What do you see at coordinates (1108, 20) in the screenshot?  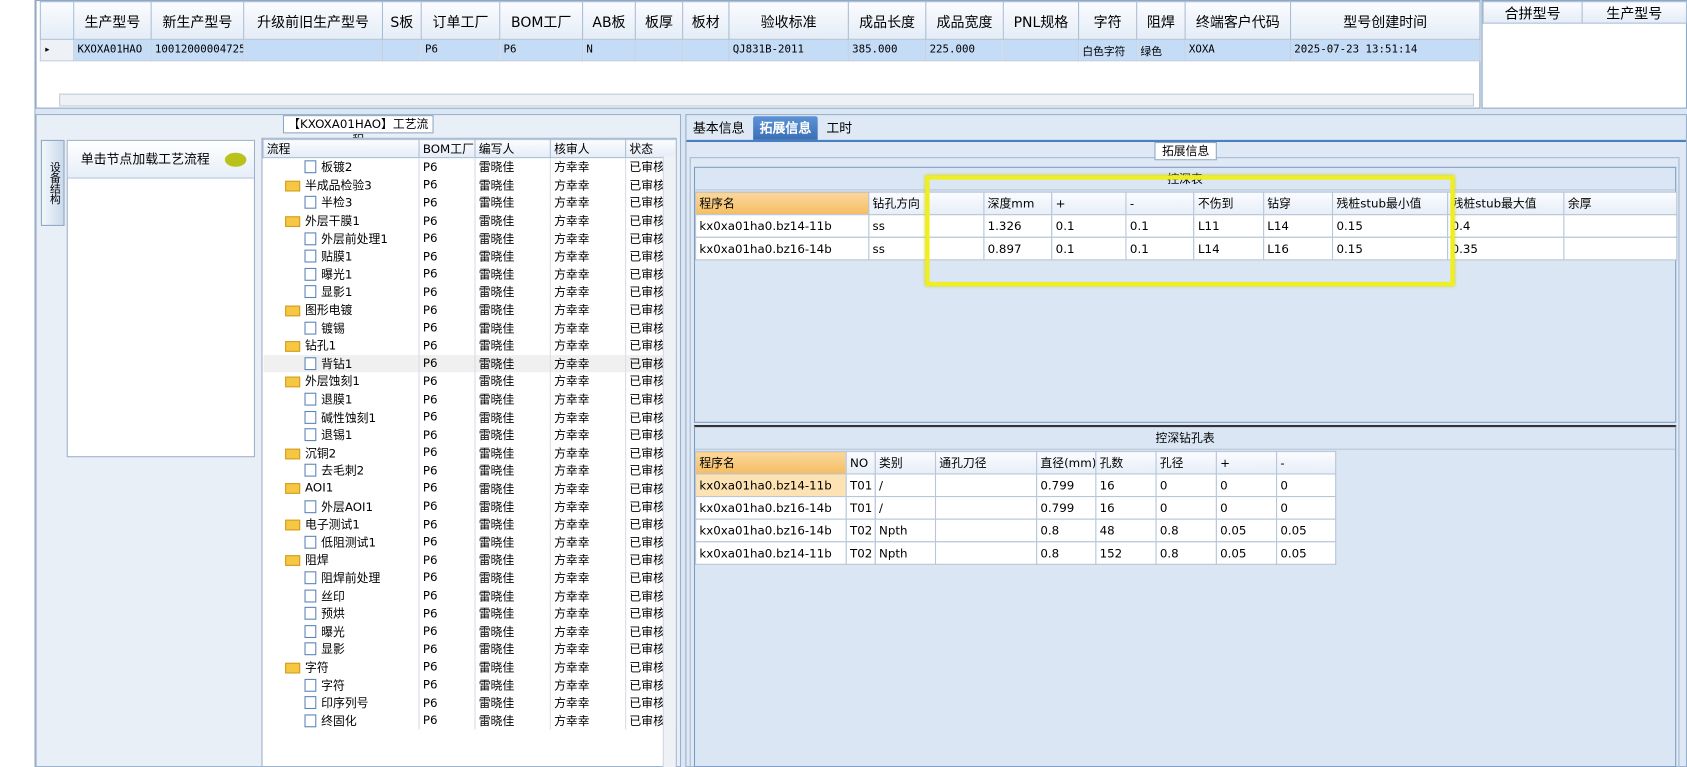 I see `column-header: 字符` at bounding box center [1108, 20].